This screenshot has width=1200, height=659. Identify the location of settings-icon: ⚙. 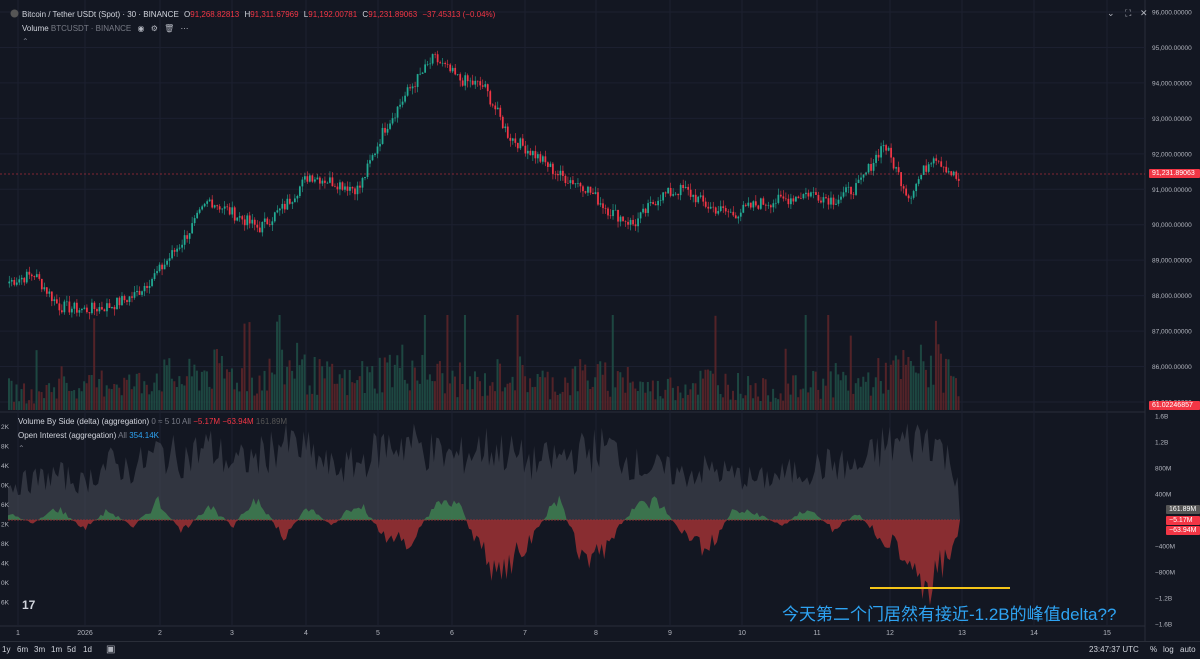
(154, 28).